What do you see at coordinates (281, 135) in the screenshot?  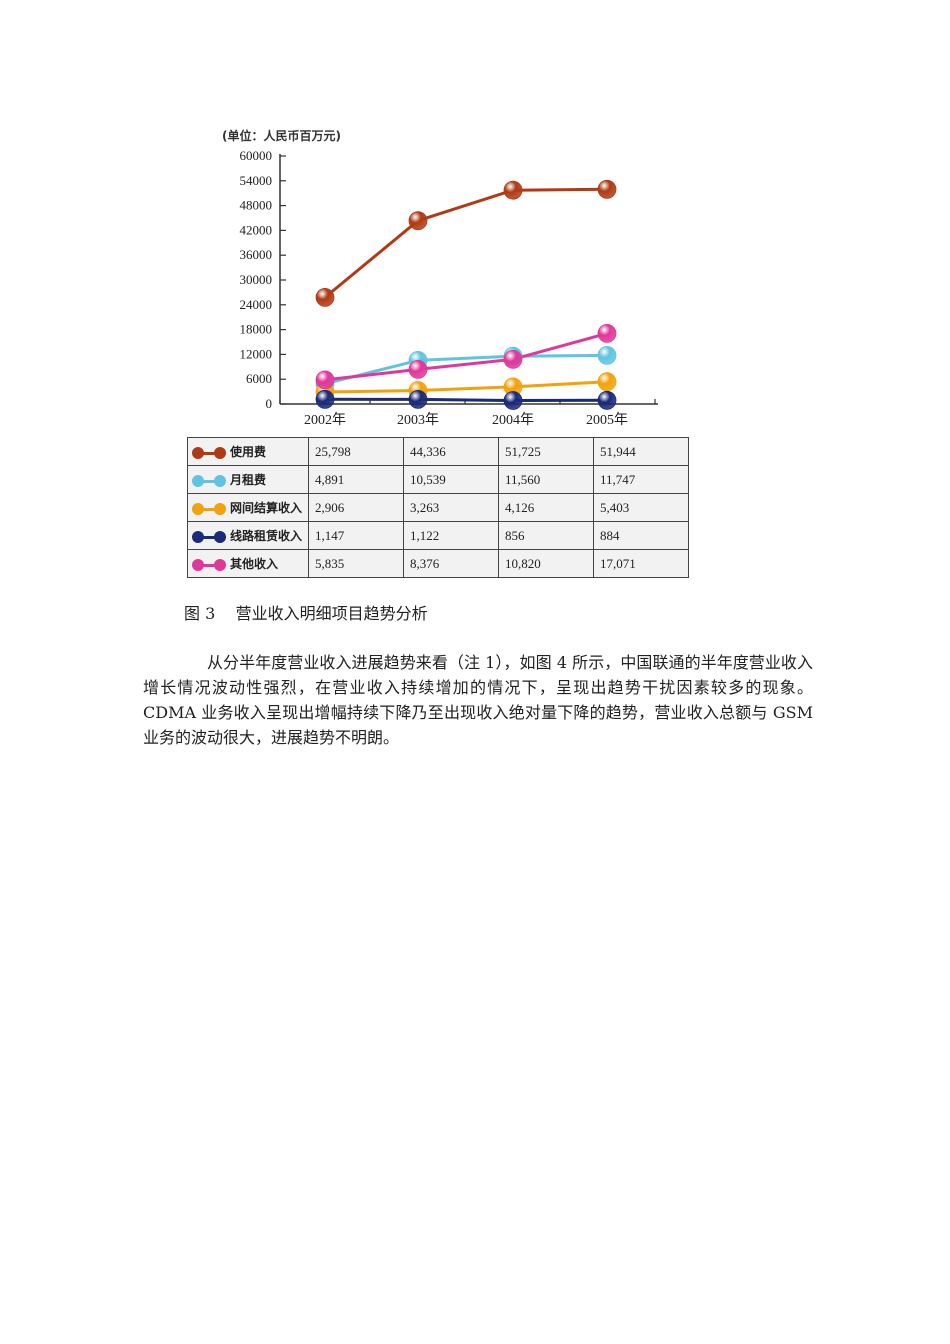 I see `unit-label: (单位：人民币百万元)` at bounding box center [281, 135].